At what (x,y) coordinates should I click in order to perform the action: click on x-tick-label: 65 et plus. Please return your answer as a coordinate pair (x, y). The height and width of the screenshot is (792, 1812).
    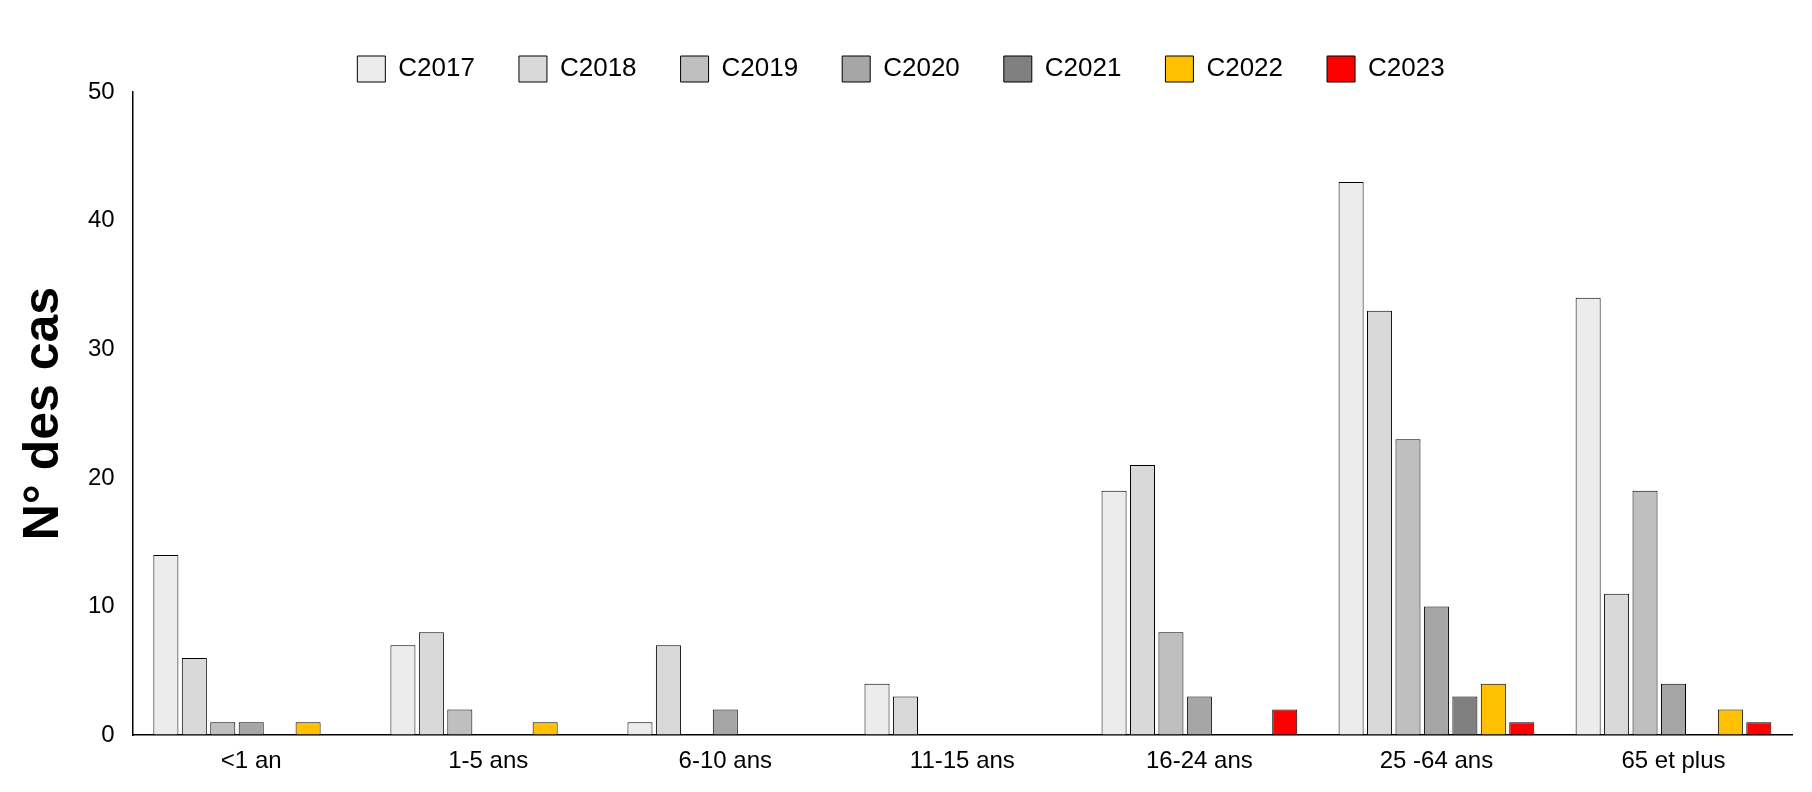
    Looking at the image, I should click on (1673, 760).